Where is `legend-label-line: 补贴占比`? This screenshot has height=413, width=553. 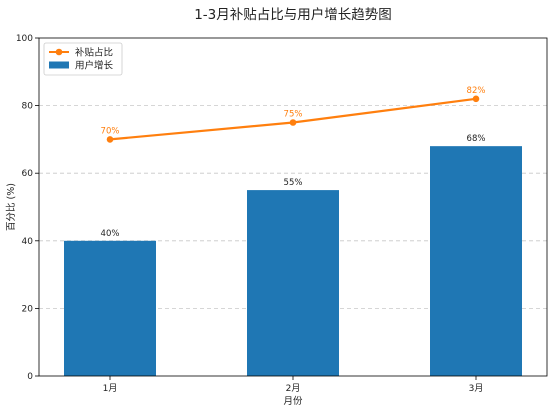
legend-label-line: 补贴占比 is located at coordinates (94, 53).